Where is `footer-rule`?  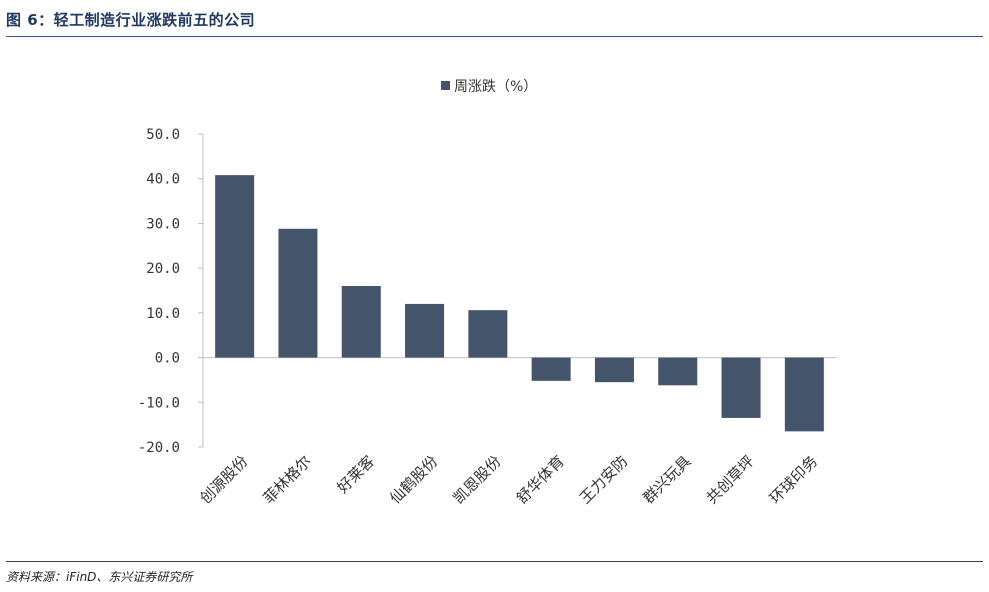 footer-rule is located at coordinates (494, 561).